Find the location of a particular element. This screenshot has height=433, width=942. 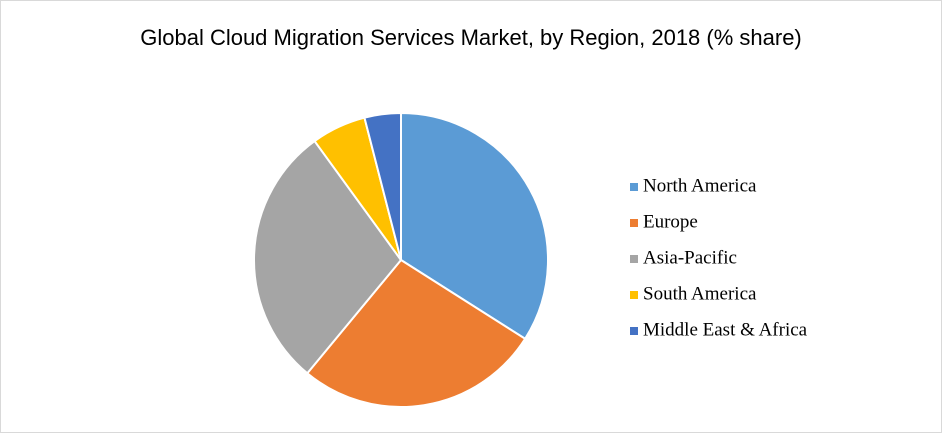

legend-label: Asia-Pacific is located at coordinates (690, 257).